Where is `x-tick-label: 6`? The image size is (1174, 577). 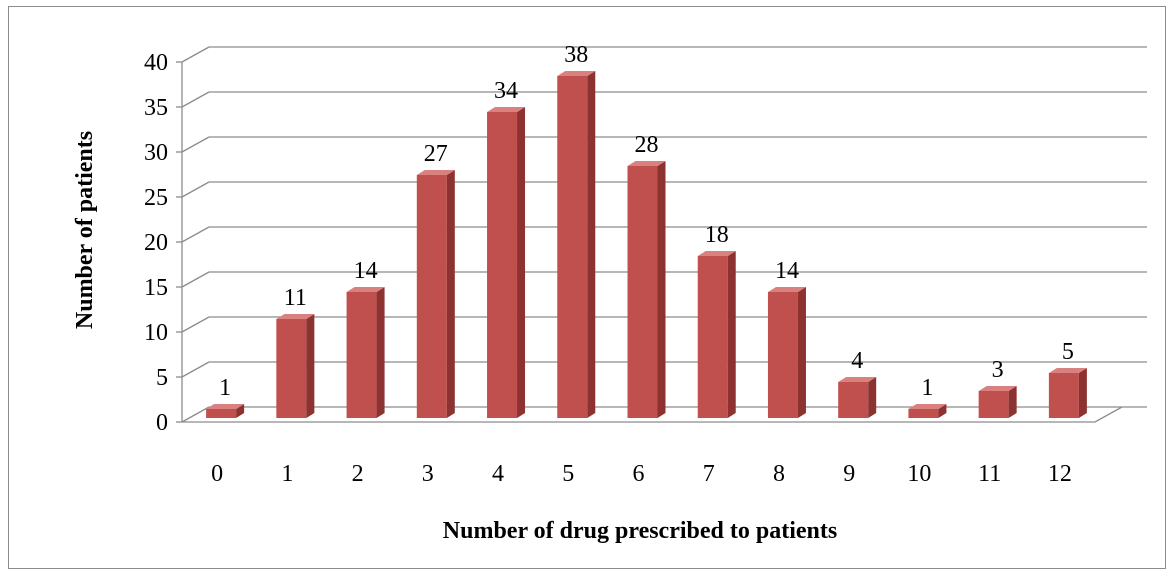
x-tick-label: 6 is located at coordinates (639, 474).